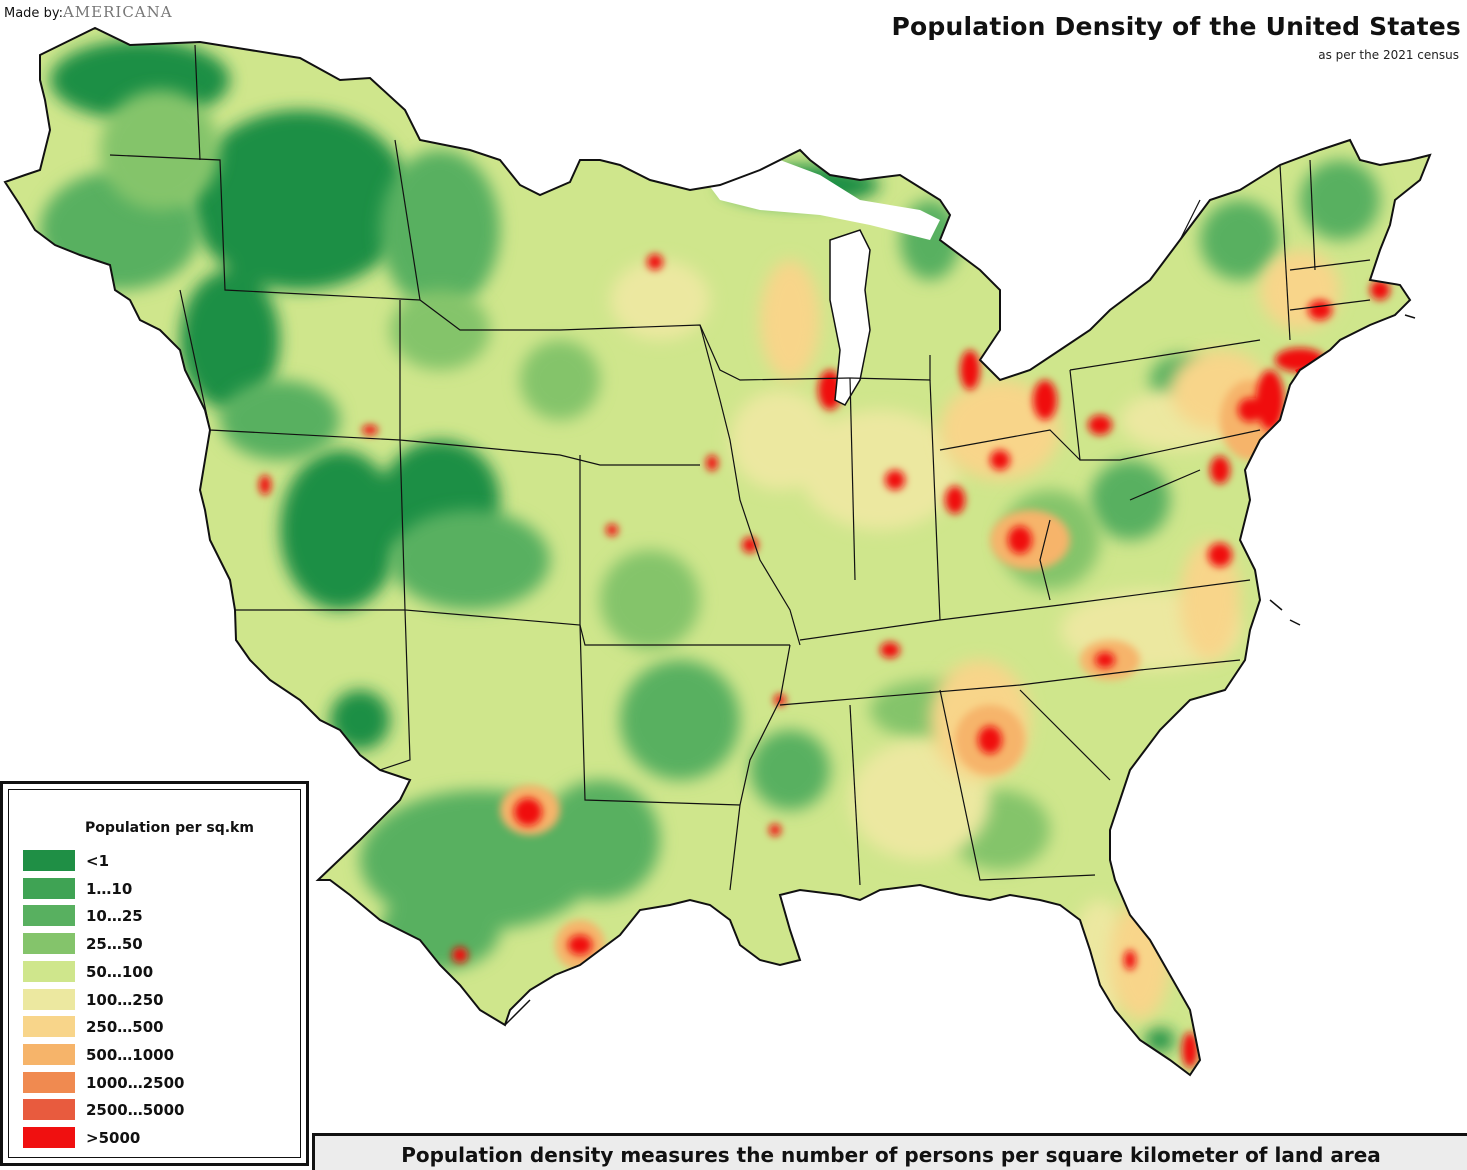  I want to click on legend-label: <1, so click(98, 861).